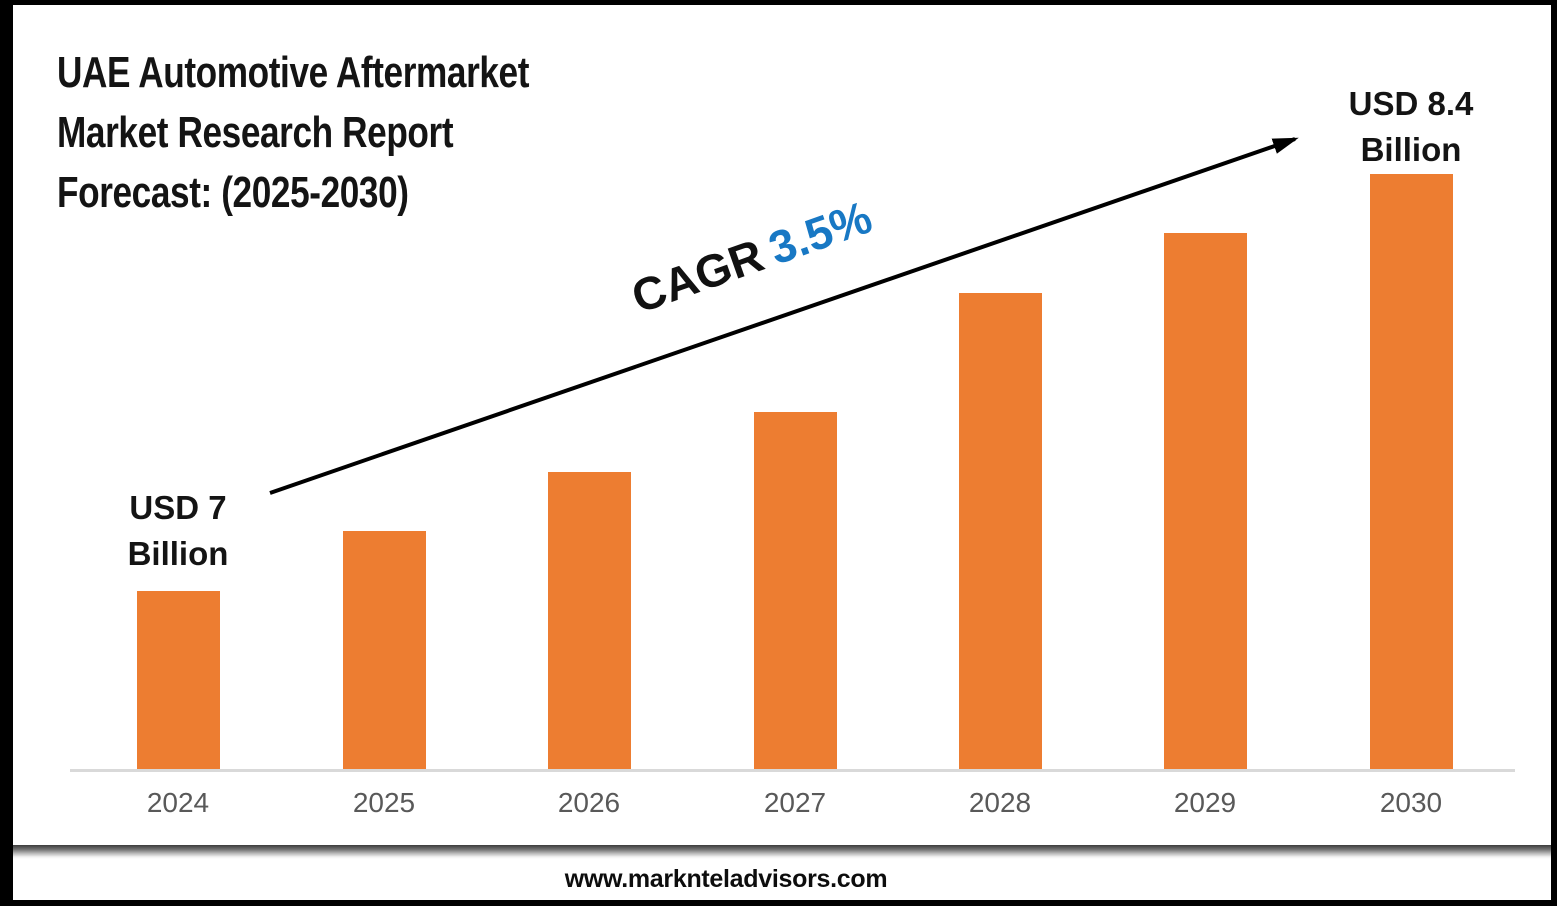 This screenshot has width=1557, height=906. I want to click on title-line-3: Forecast: (2025-2030), so click(233, 192).